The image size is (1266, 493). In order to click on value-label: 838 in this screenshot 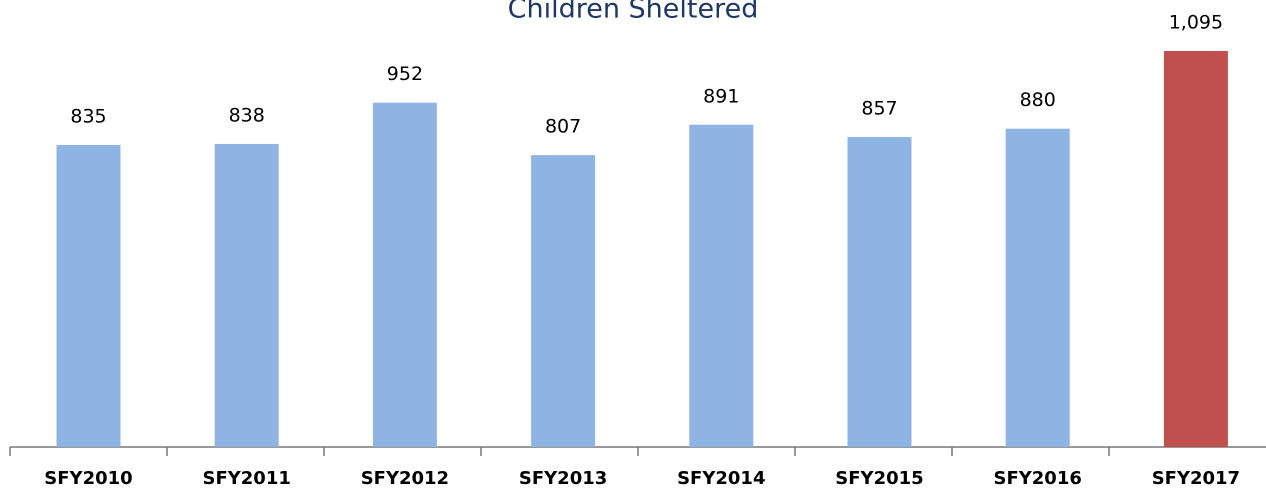, I will do `click(247, 115)`.